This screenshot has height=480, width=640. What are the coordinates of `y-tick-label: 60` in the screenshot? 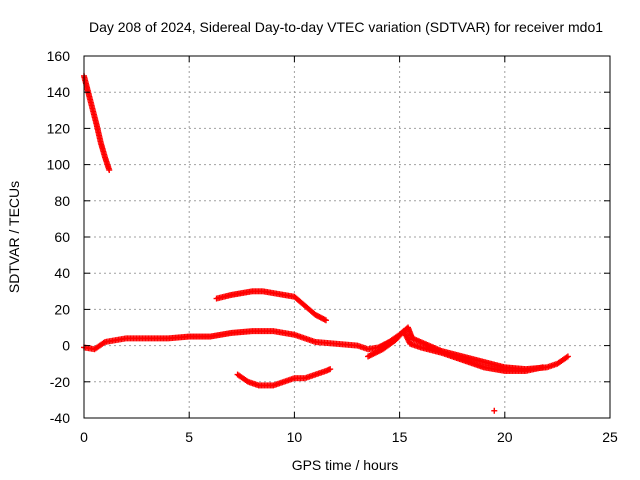 It's located at (62, 237).